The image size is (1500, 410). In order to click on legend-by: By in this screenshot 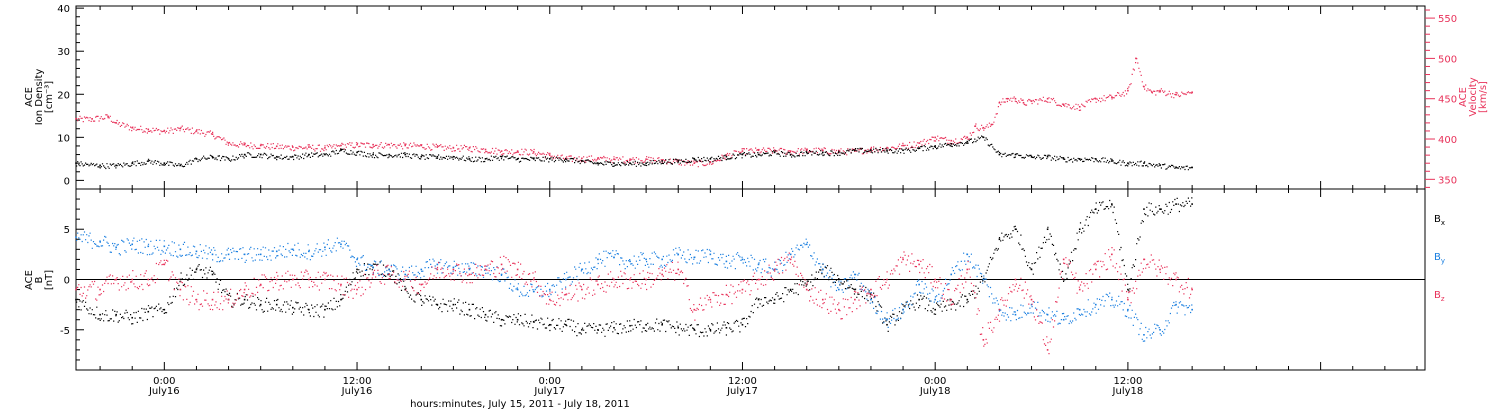, I will do `click(1439, 258)`.